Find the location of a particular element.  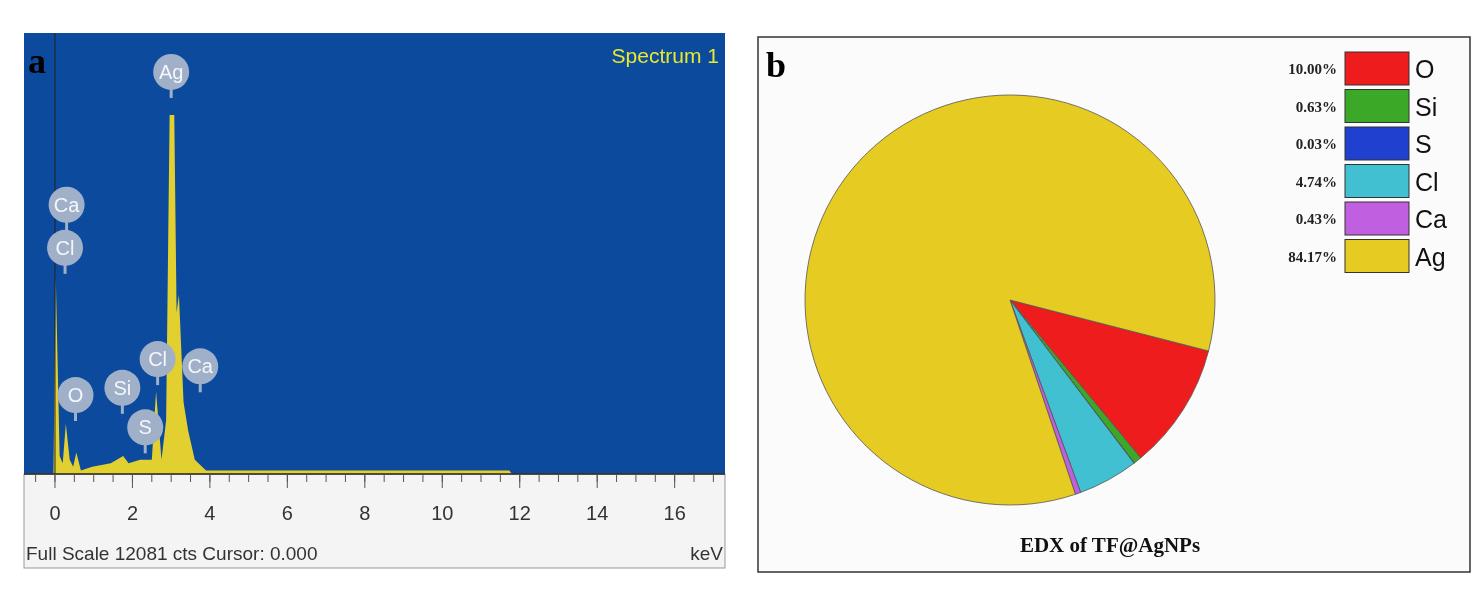

data-label: 84.17% is located at coordinates (1312, 256).